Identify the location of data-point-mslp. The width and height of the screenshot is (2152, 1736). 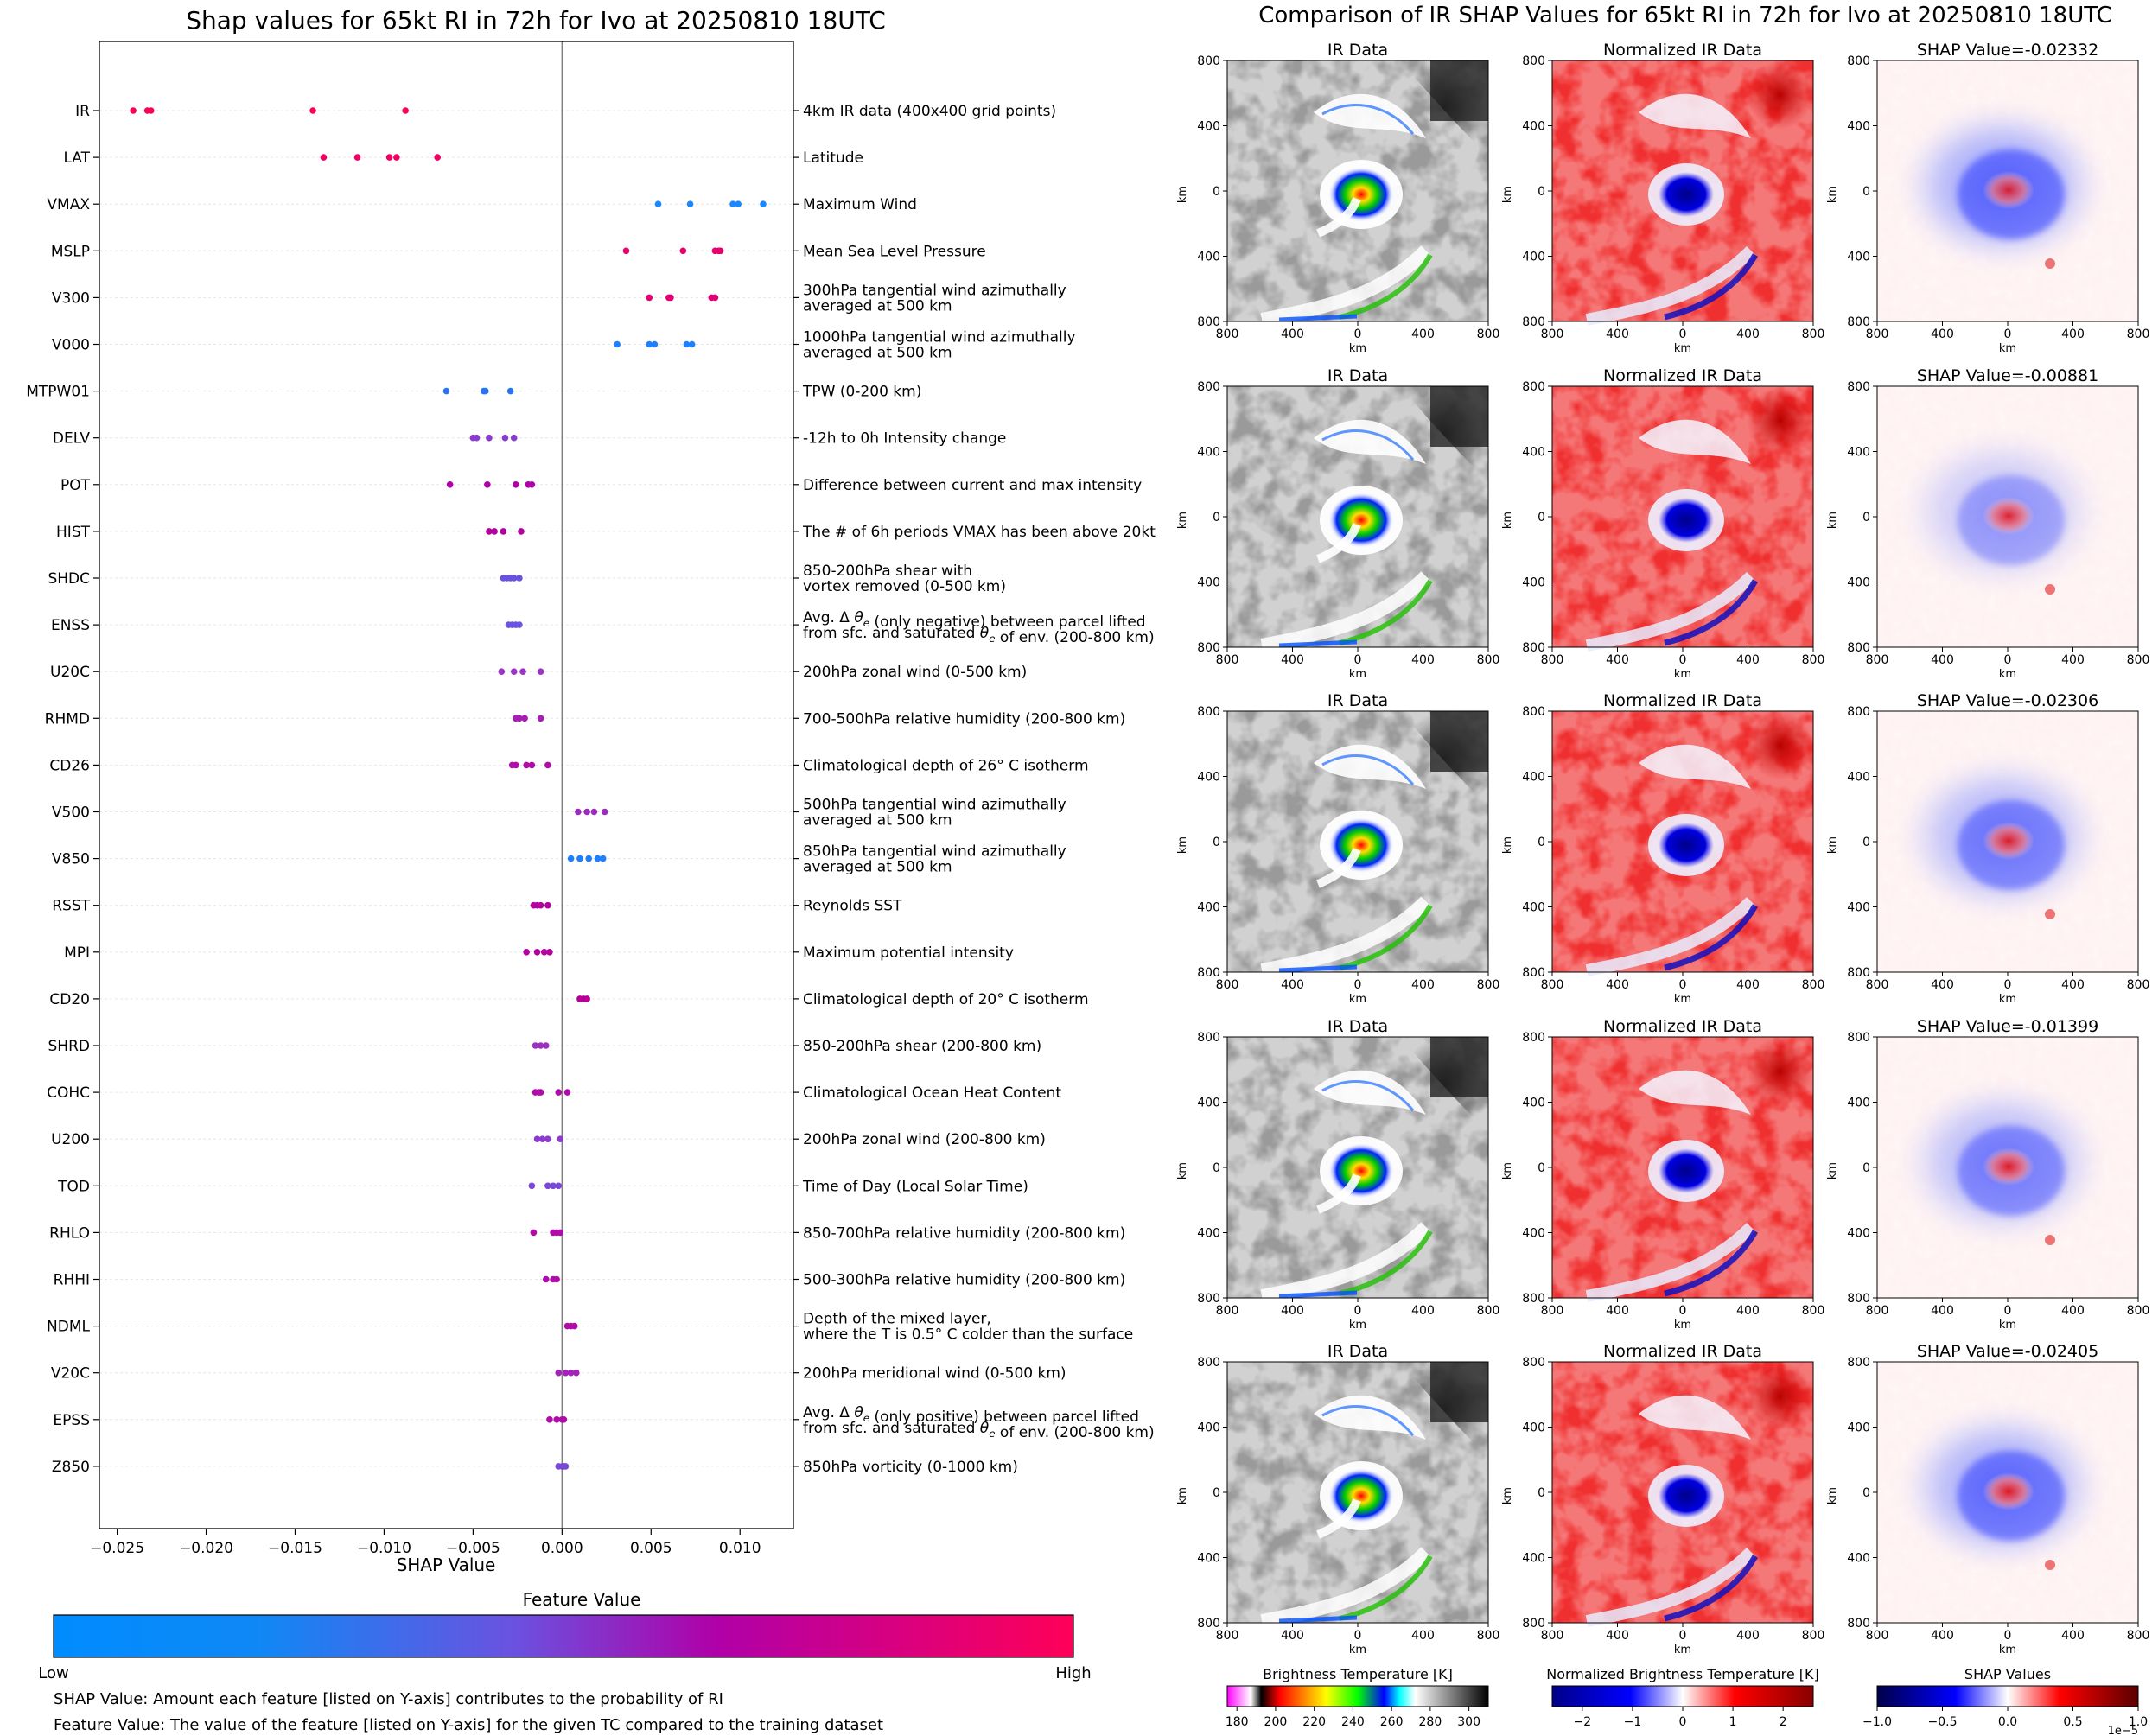
(626, 251).